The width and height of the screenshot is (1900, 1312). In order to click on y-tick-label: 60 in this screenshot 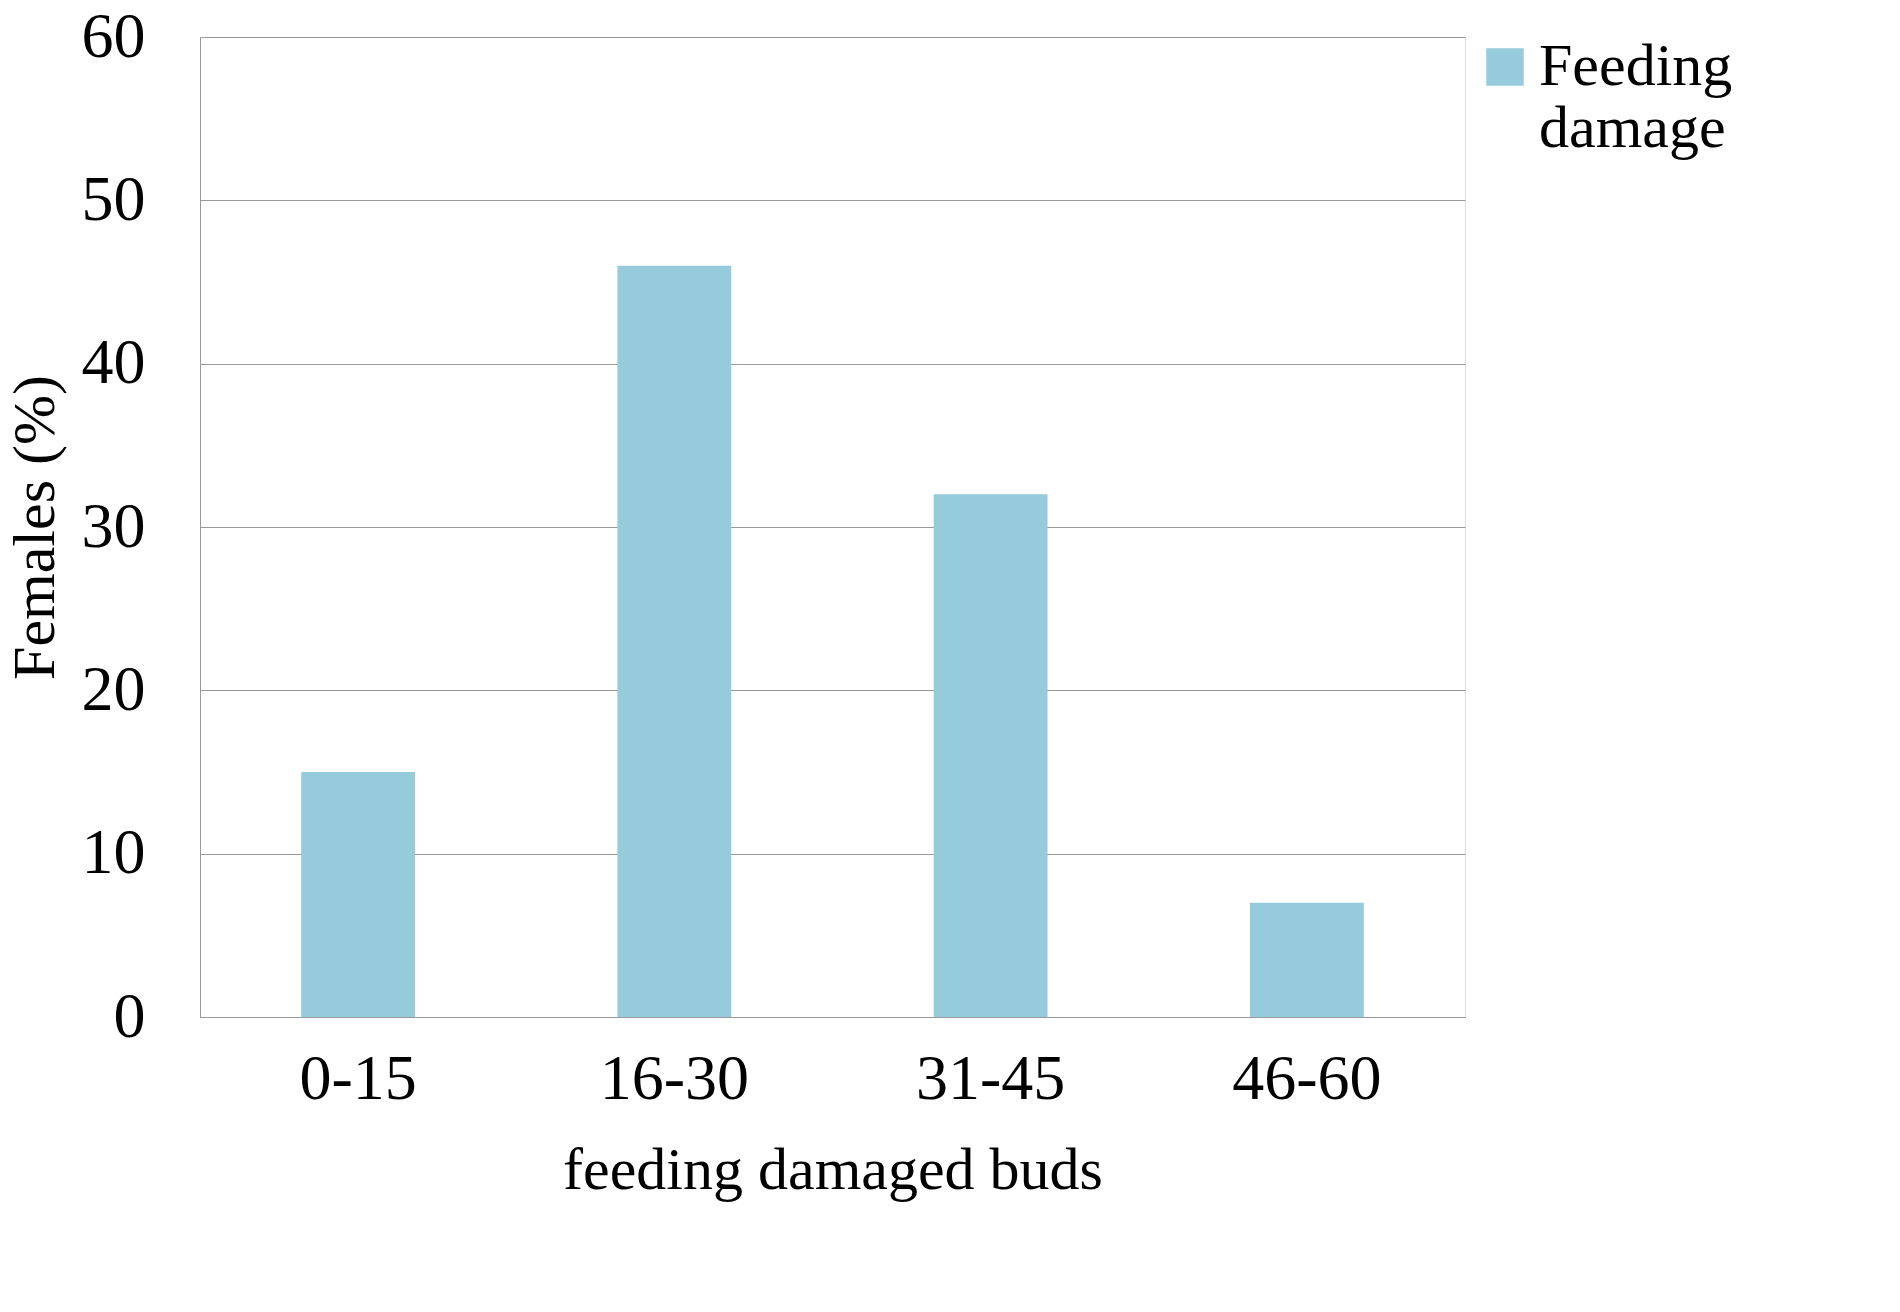, I will do `click(113, 35)`.